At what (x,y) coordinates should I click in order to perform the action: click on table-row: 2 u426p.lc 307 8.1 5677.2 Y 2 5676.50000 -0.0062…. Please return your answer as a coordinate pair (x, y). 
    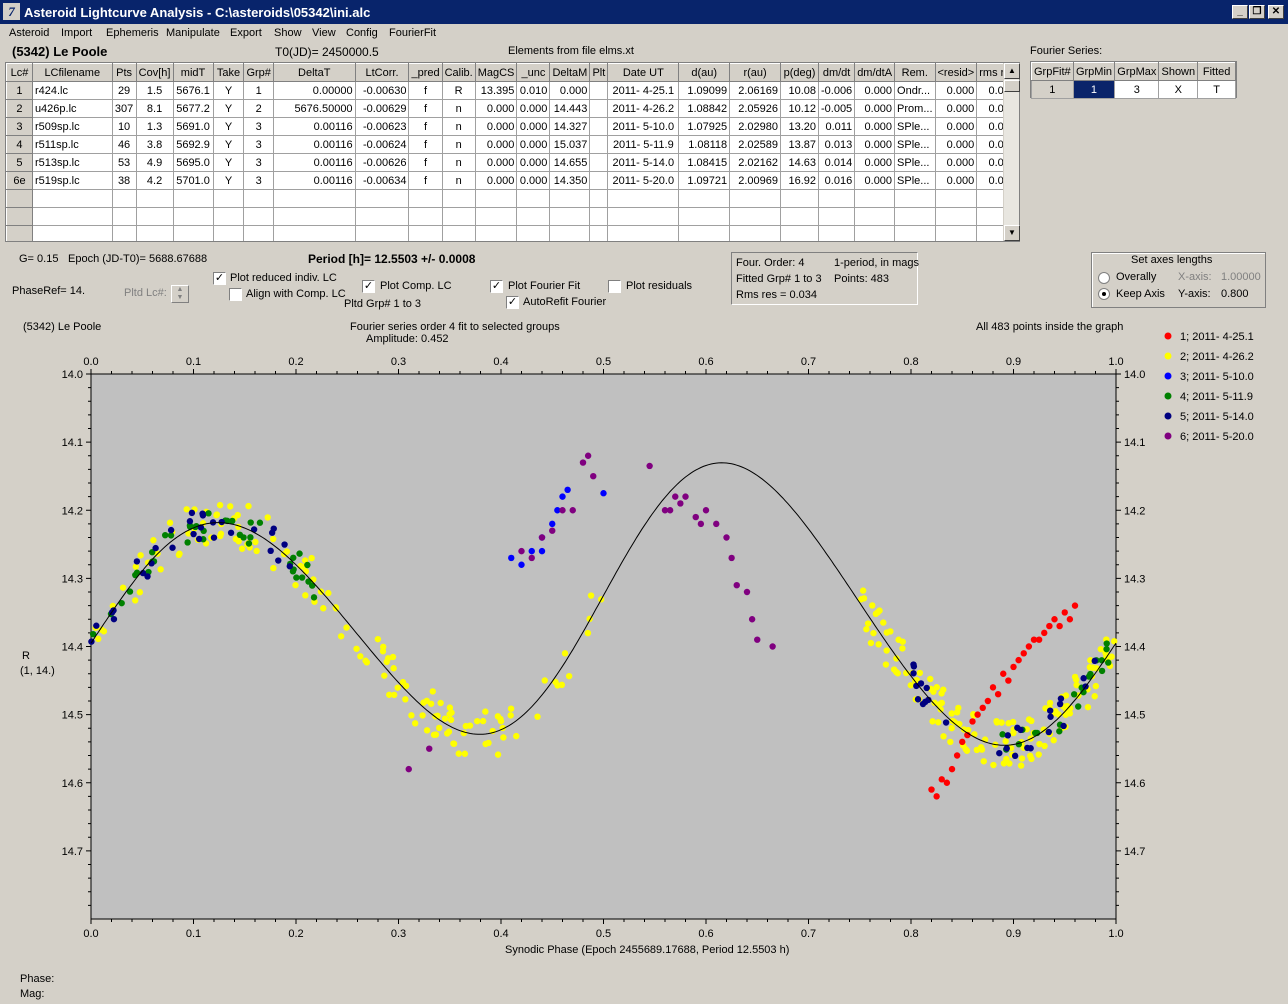
    Looking at the image, I should click on (512, 108).